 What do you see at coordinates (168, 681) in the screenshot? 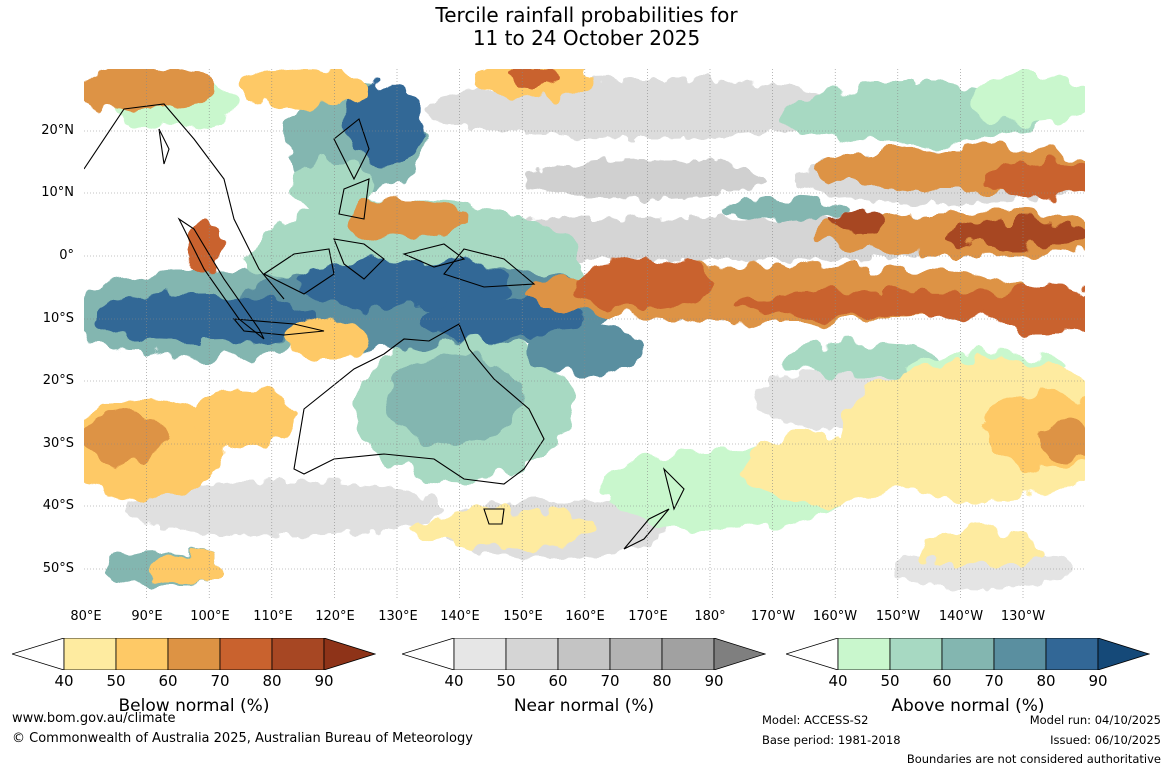
I see `below-normal-tick-60: 60` at bounding box center [168, 681].